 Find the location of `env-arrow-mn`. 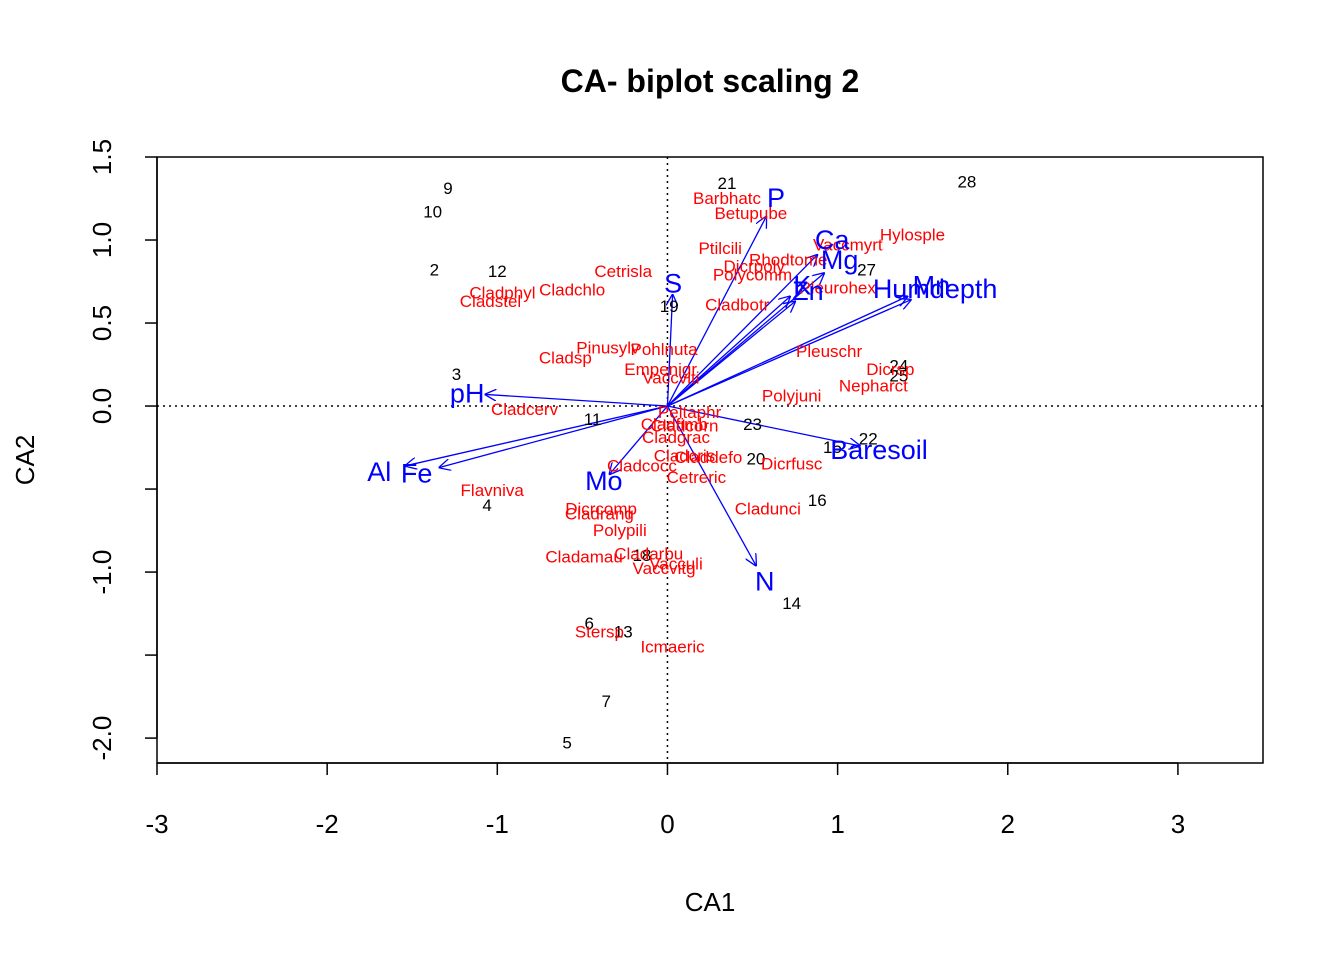

env-arrow-mn is located at coordinates (787, 351).